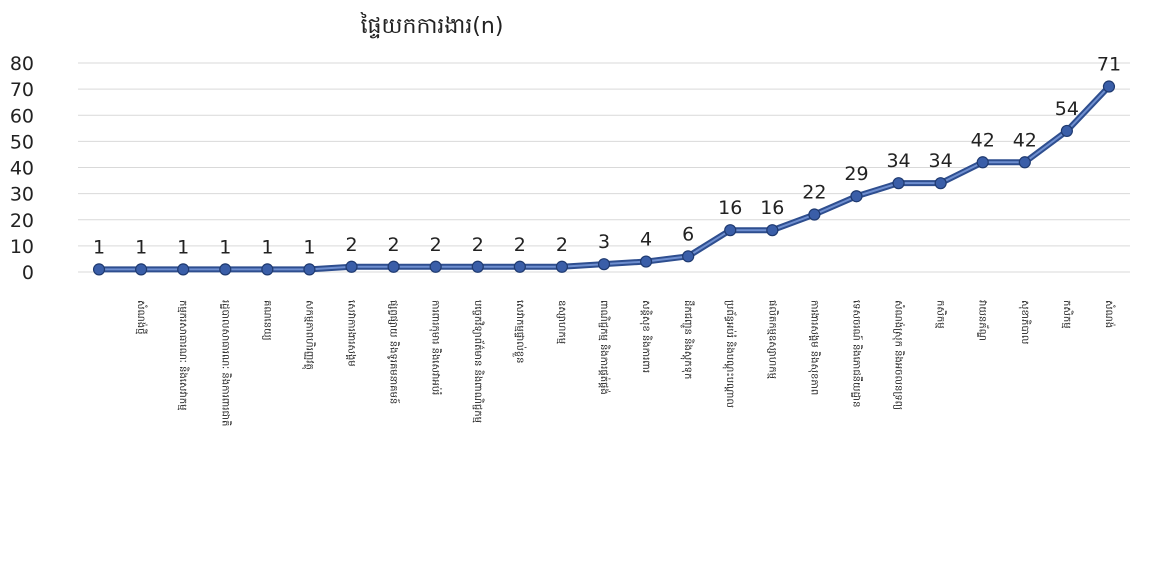 The width and height of the screenshot is (1155, 586). Describe the element at coordinates (22, 116) in the screenshot. I see `y-tick-label: 60` at that location.